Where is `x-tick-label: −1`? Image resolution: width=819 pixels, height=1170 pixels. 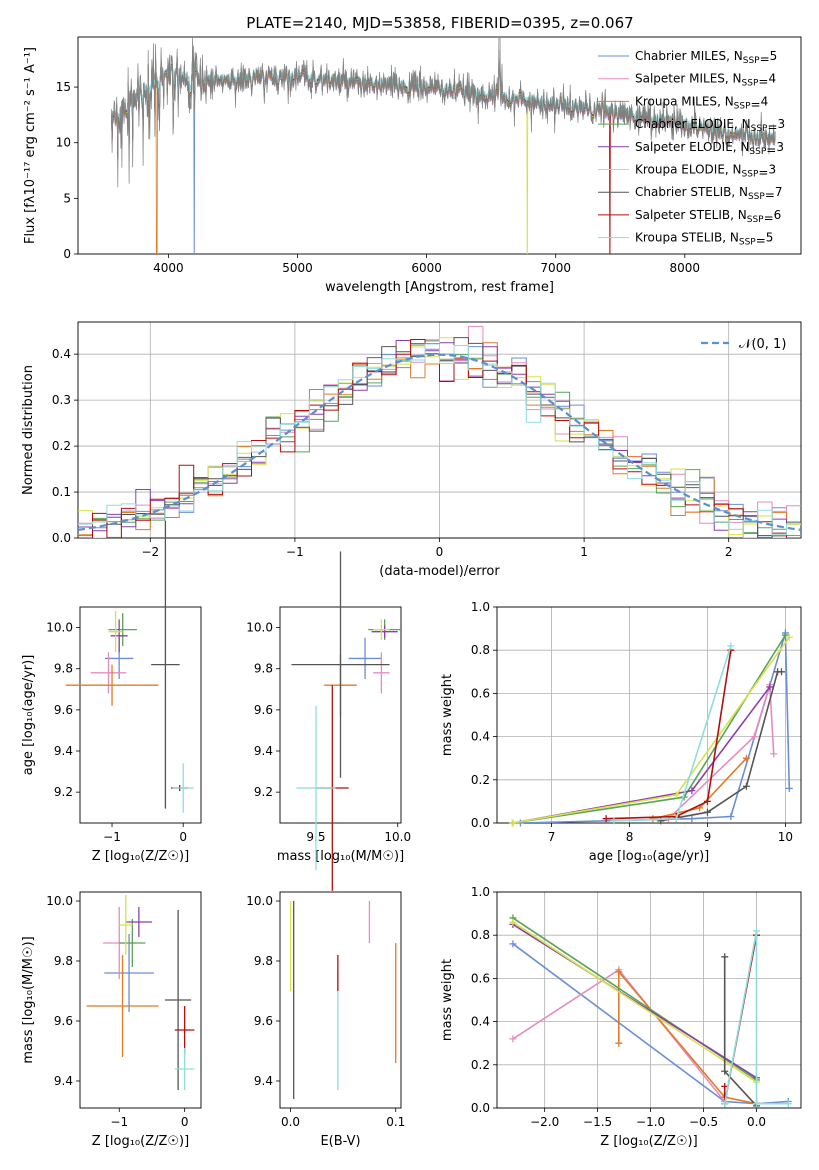 x-tick-label: −1 is located at coordinates (295, 552).